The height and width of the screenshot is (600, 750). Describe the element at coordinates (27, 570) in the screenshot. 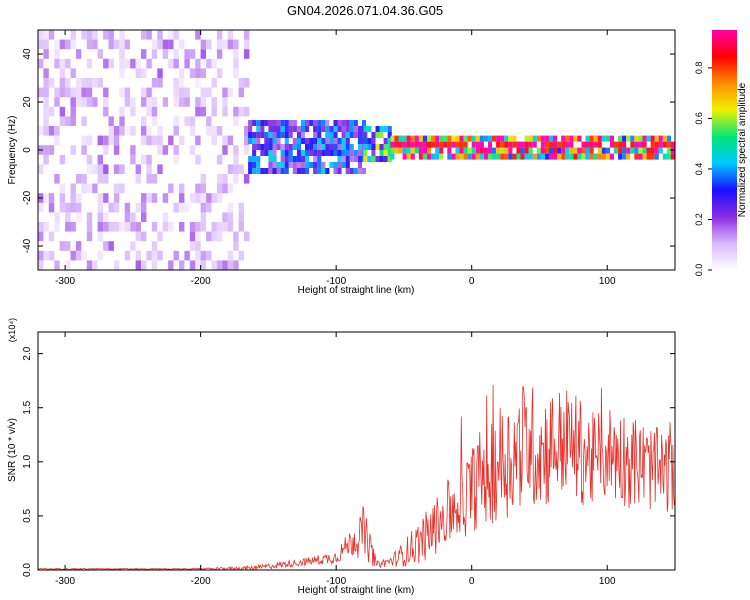

I see `y-tick-label: 0.0` at that location.